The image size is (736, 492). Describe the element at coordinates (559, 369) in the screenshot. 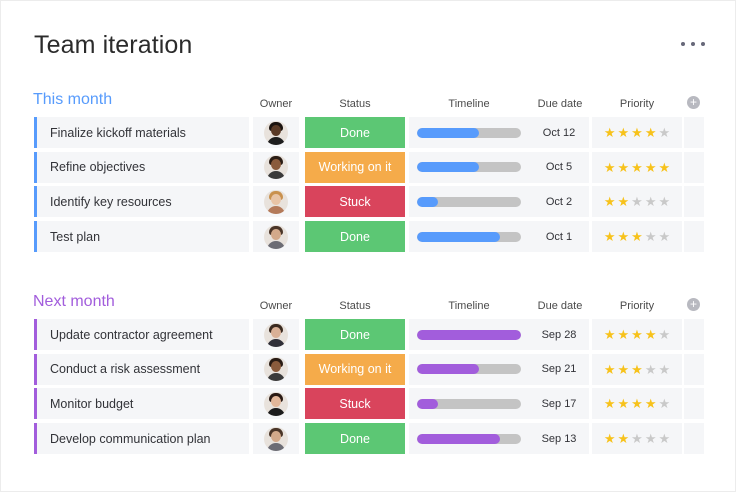

I see `due-date: Sep 21` at that location.